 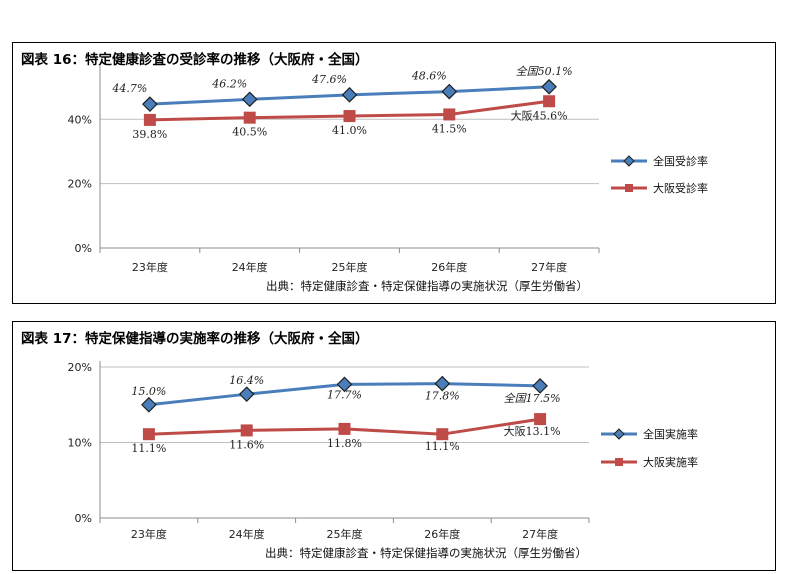 What do you see at coordinates (249, 132) in the screenshot?
I see `data-label: 40.5%` at bounding box center [249, 132].